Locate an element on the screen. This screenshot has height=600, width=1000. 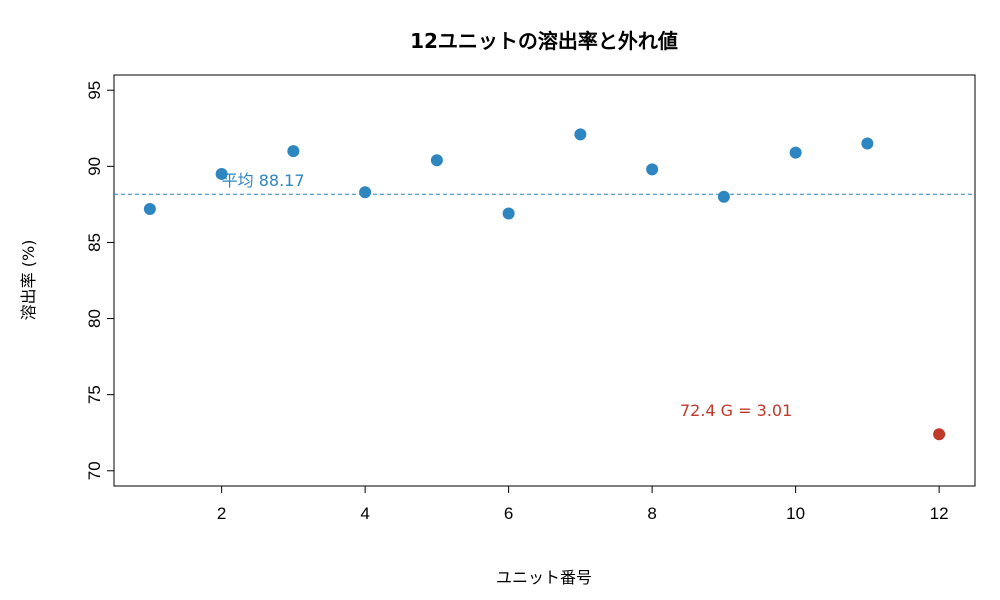
chart-title: 12ユニットの溶出率と外れ値 is located at coordinates (544, 41).